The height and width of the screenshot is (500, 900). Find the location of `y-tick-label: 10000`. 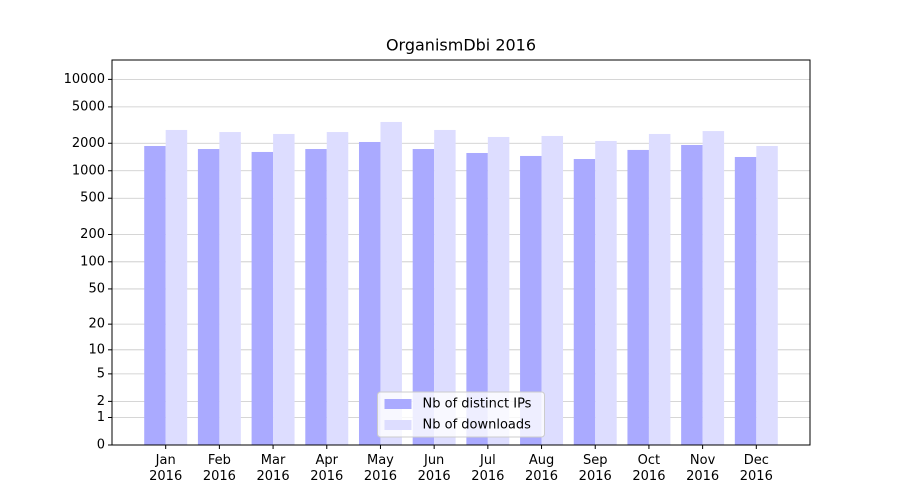

y-tick-label: 10000 is located at coordinates (84, 79).